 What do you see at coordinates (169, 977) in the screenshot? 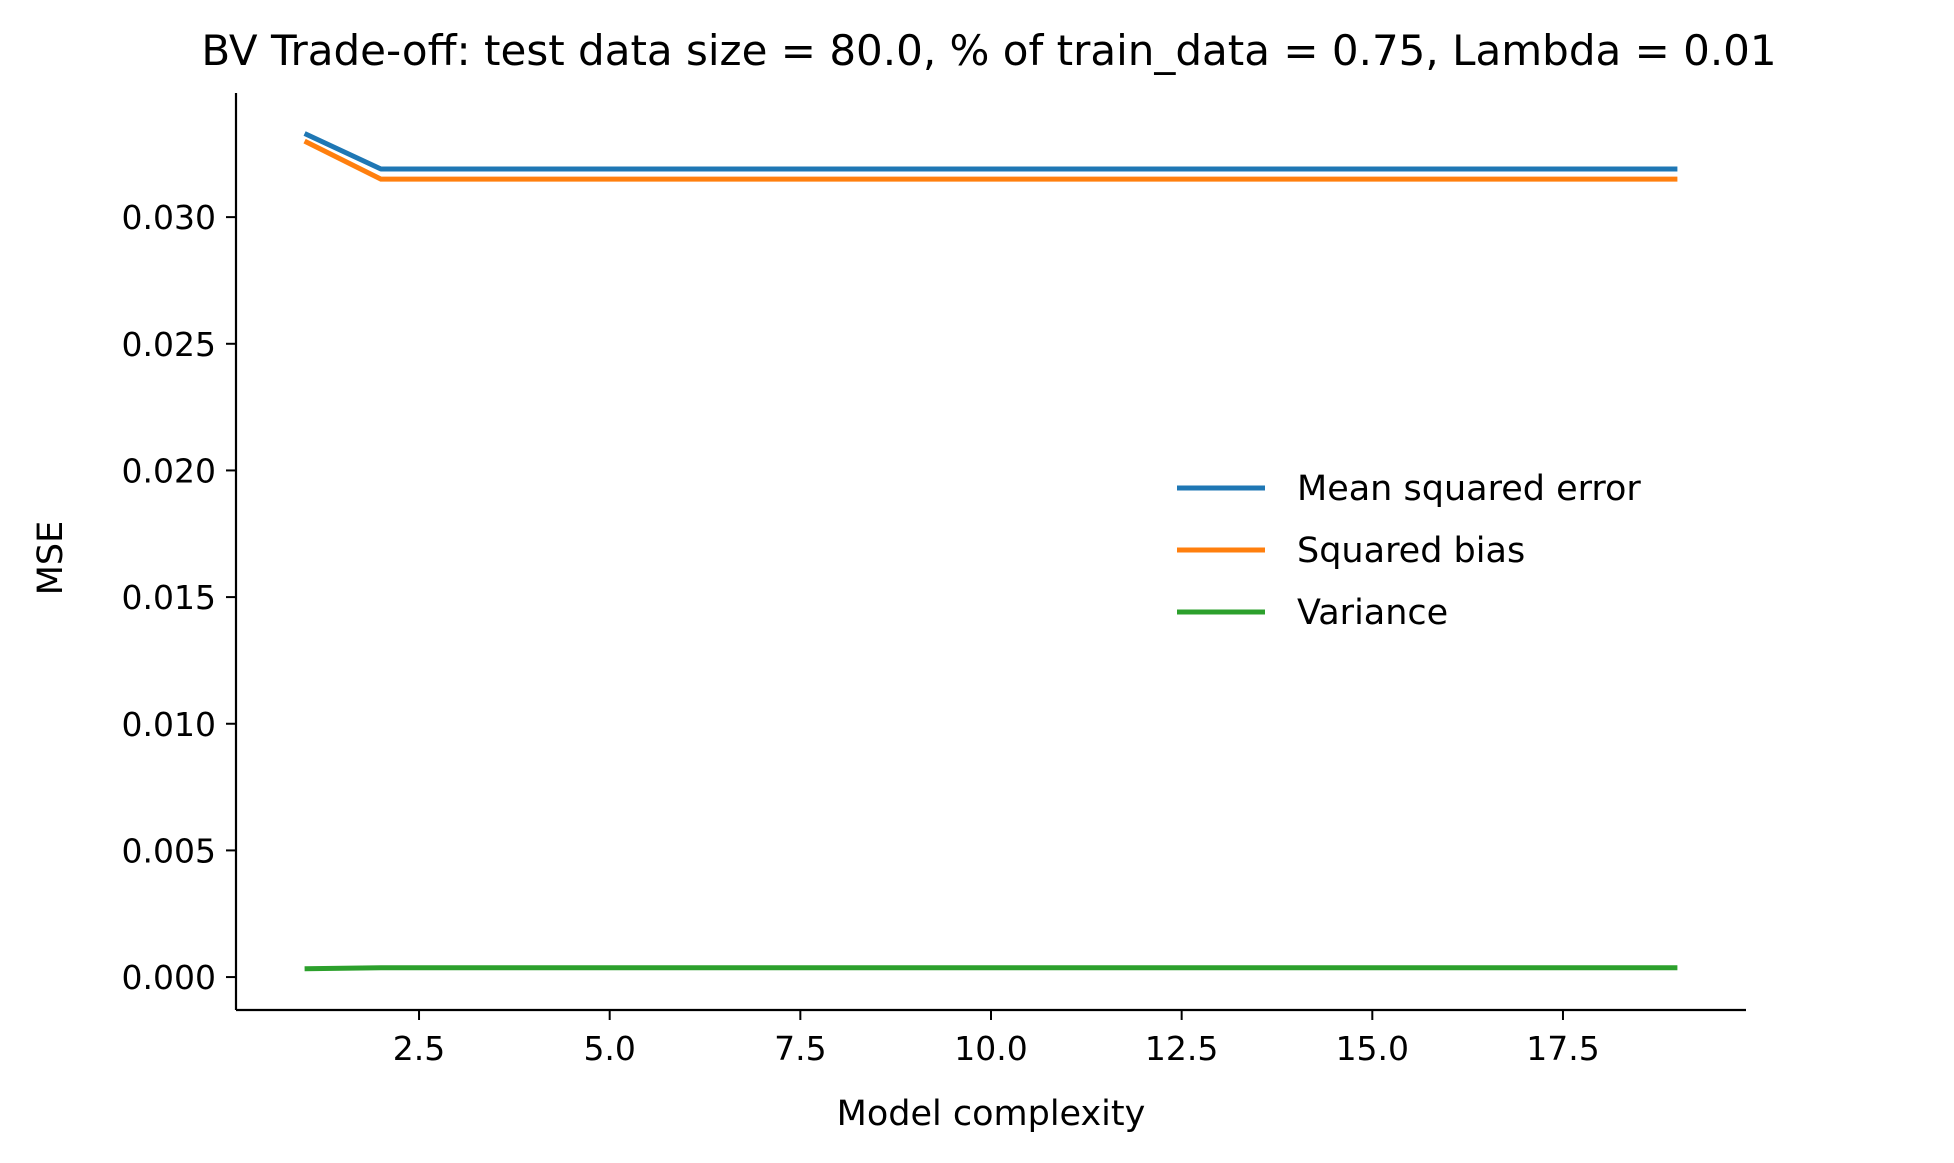
I see `y-tick-label: 0.000` at bounding box center [169, 977].